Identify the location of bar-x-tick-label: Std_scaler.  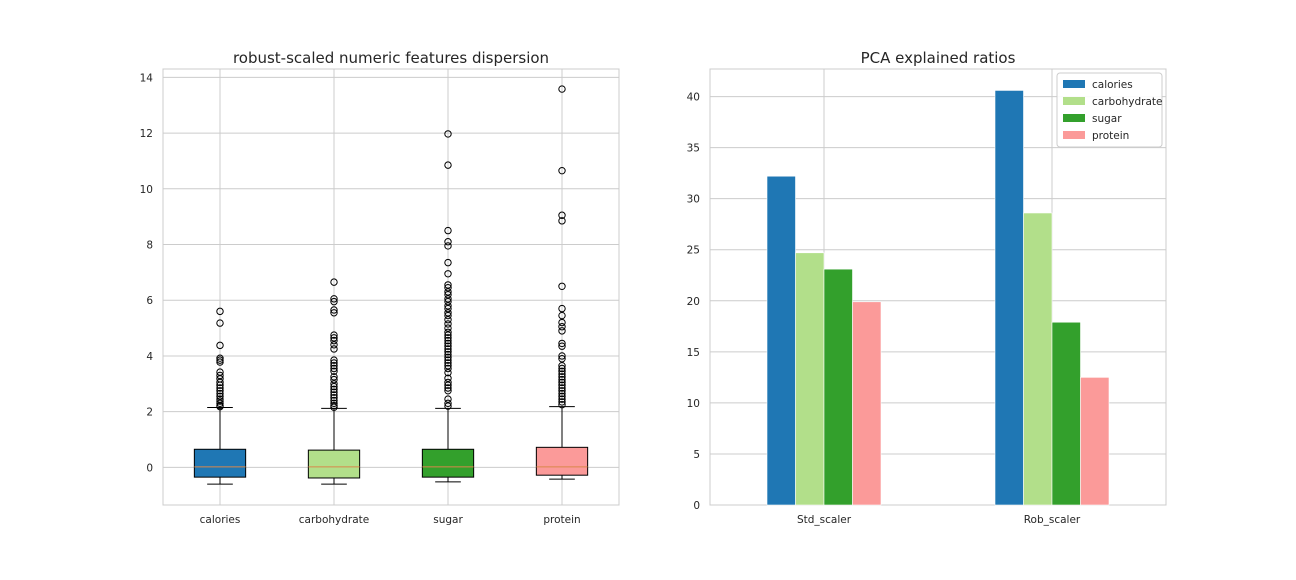
(824, 520).